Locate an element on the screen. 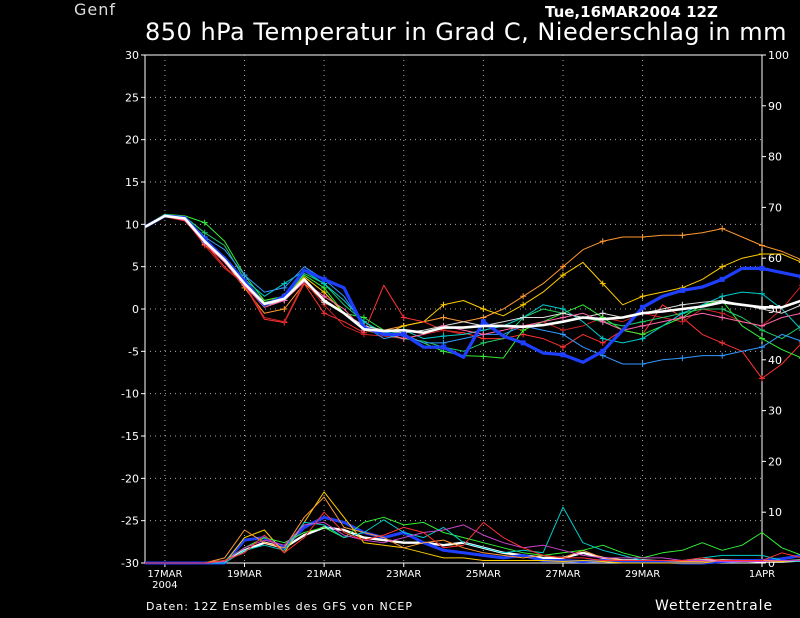  y-right-tick-label: 50 is located at coordinates (775, 309).